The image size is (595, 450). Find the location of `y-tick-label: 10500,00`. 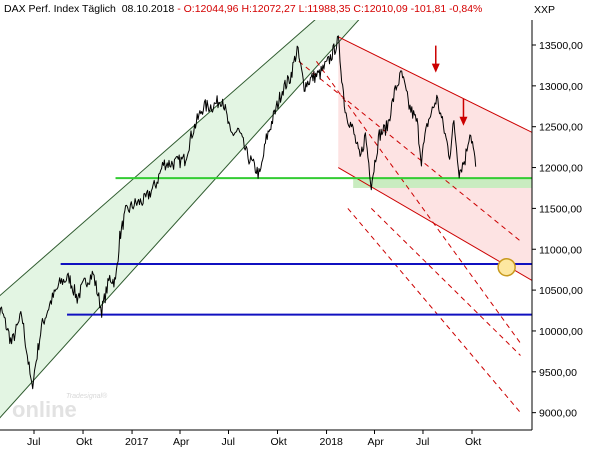

y-tick-label: 10500,00 is located at coordinates (561, 291).